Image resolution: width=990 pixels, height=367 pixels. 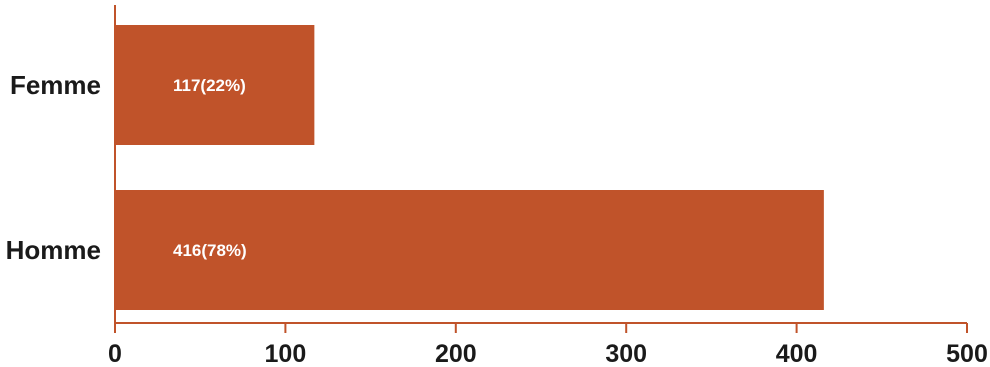 What do you see at coordinates (210, 168) in the screenshot?
I see `bar-labels-group: 117(22%) 416(78%)` at bounding box center [210, 168].